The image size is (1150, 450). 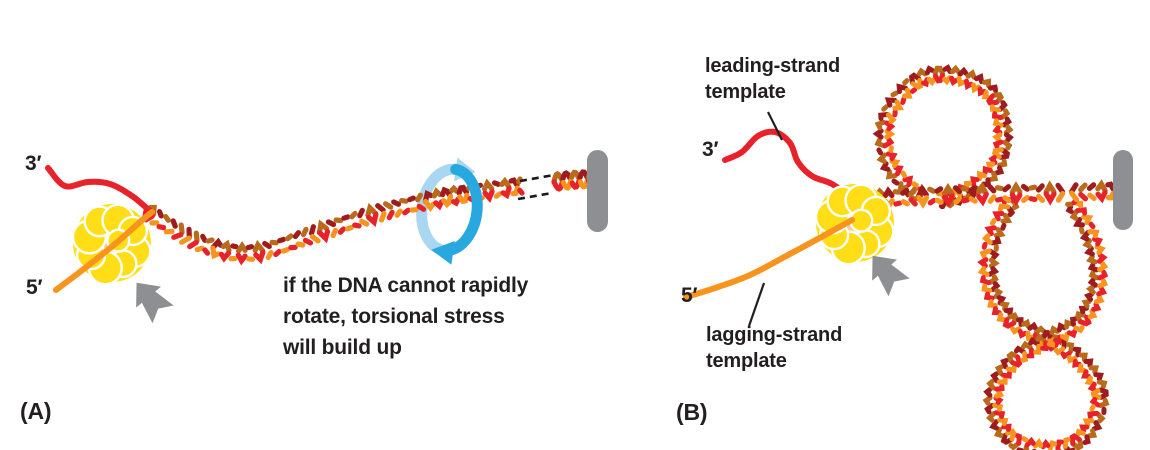 I want to click on lagging-template-strand-a, so click(x=104, y=251).